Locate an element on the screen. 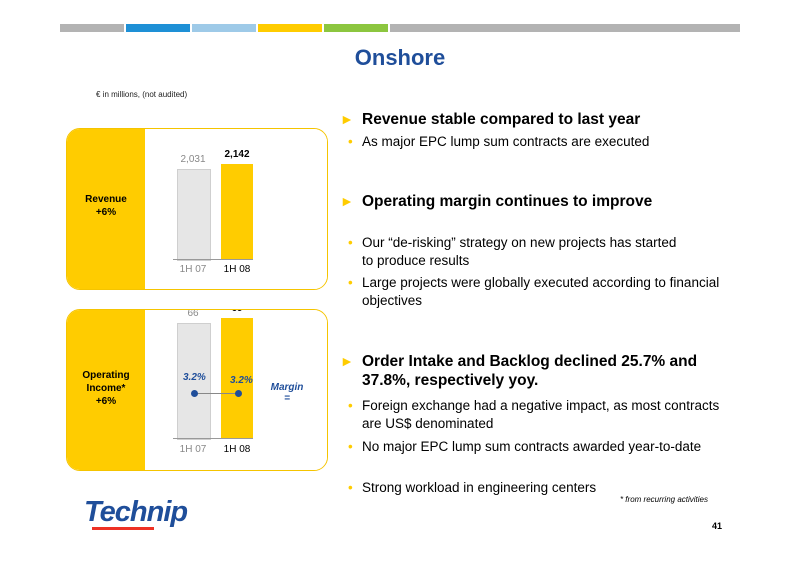  operating-label-line2: Income* is located at coordinates (106, 388).